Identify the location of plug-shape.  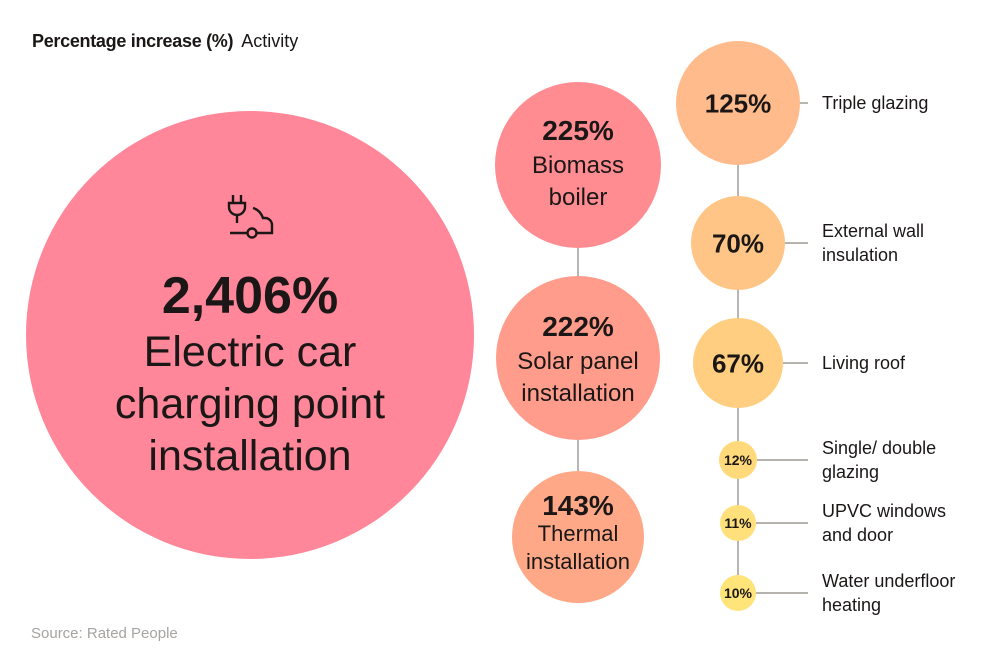
(237, 209).